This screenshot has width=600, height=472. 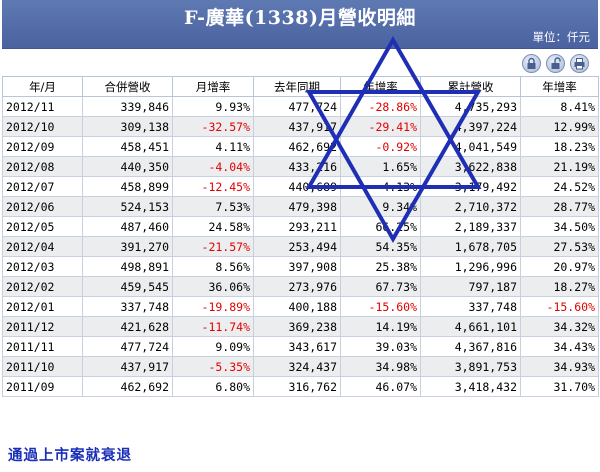 What do you see at coordinates (213, 366) in the screenshot?
I see `cell-mom: -5.35%` at bounding box center [213, 366].